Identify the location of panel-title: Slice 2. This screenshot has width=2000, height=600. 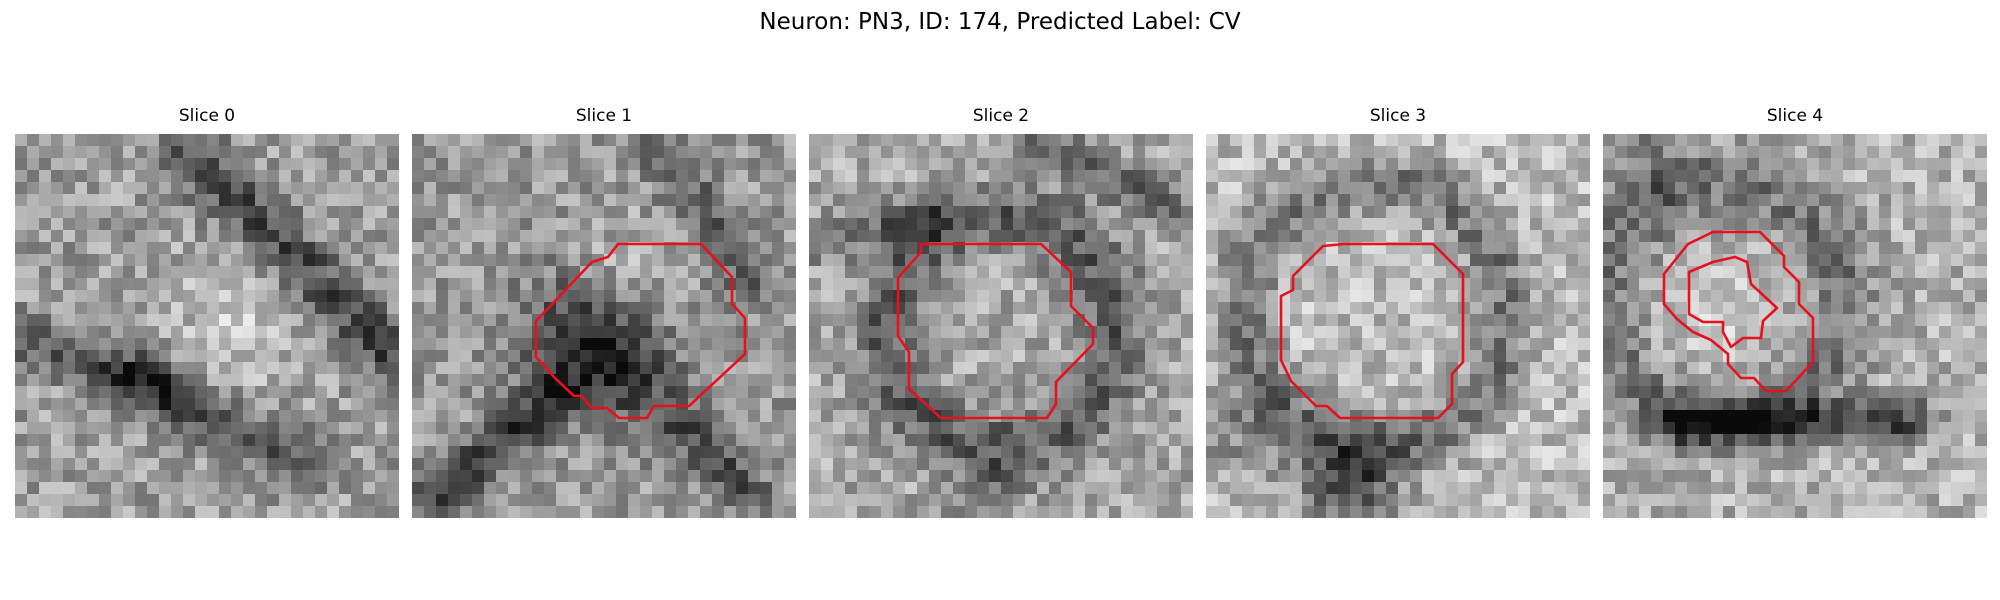
(1001, 116).